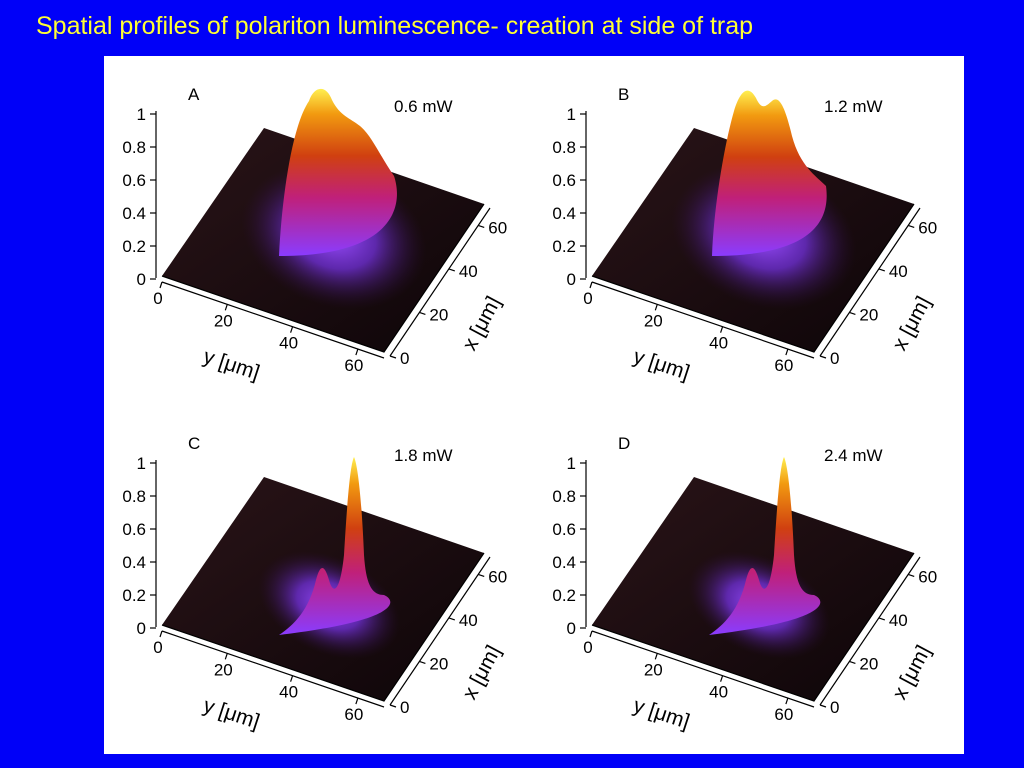  Describe the element at coordinates (194, 94) in the screenshot. I see `panel-letter: A` at that location.